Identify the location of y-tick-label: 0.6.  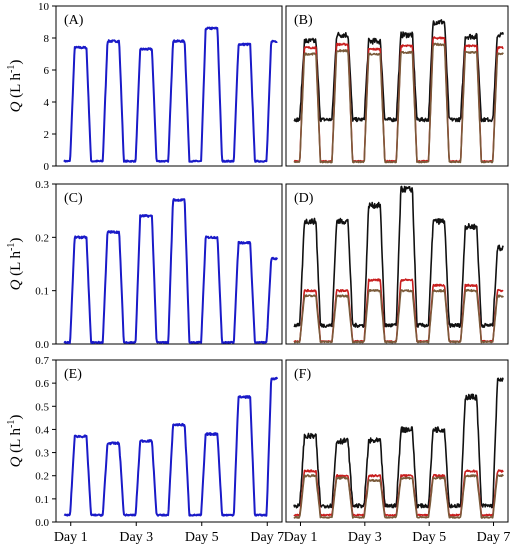
(42, 384).